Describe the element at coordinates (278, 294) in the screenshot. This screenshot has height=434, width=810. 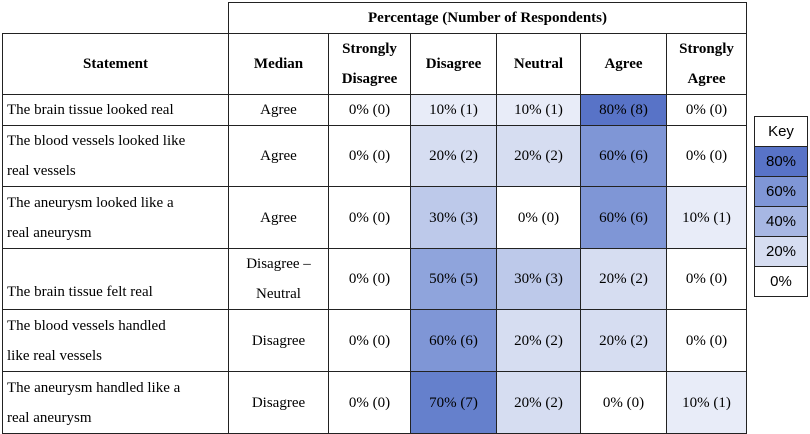
I see `median-line: Neutral` at that location.